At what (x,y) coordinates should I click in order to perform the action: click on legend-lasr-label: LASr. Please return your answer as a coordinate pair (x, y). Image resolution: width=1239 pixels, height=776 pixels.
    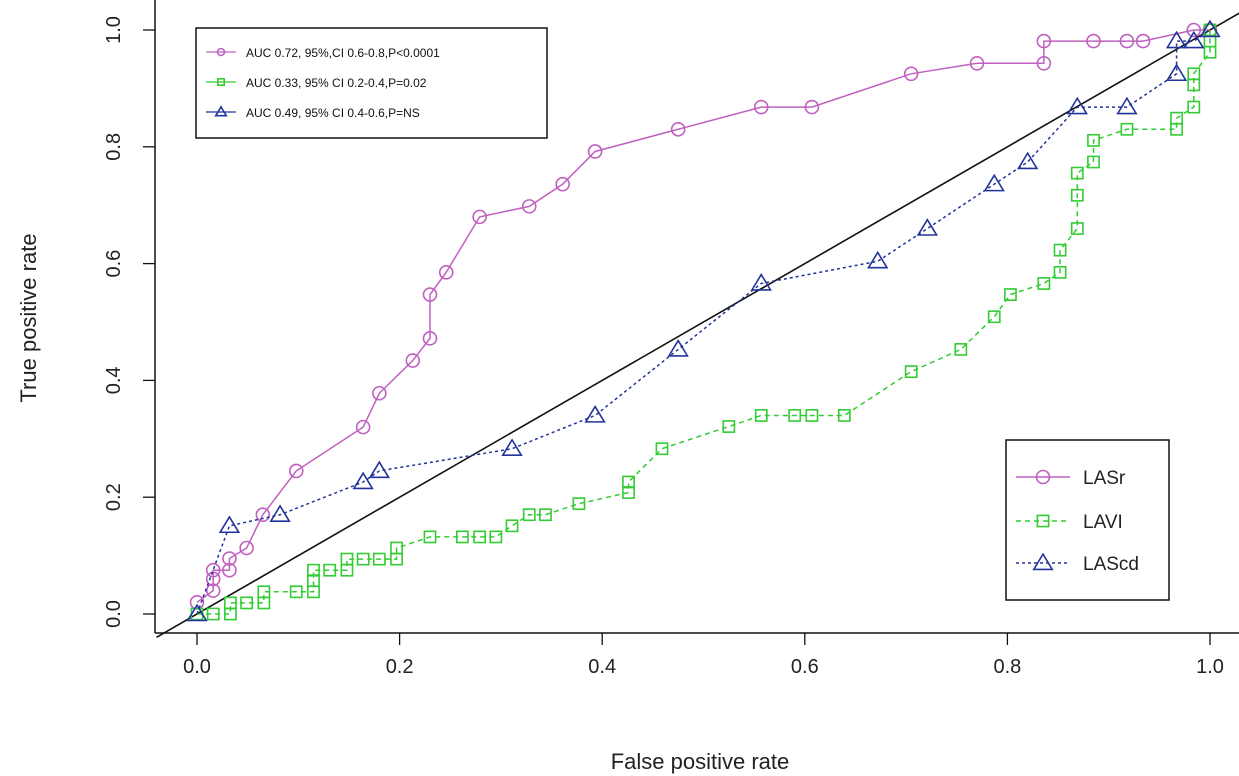
    Looking at the image, I should click on (1104, 478).